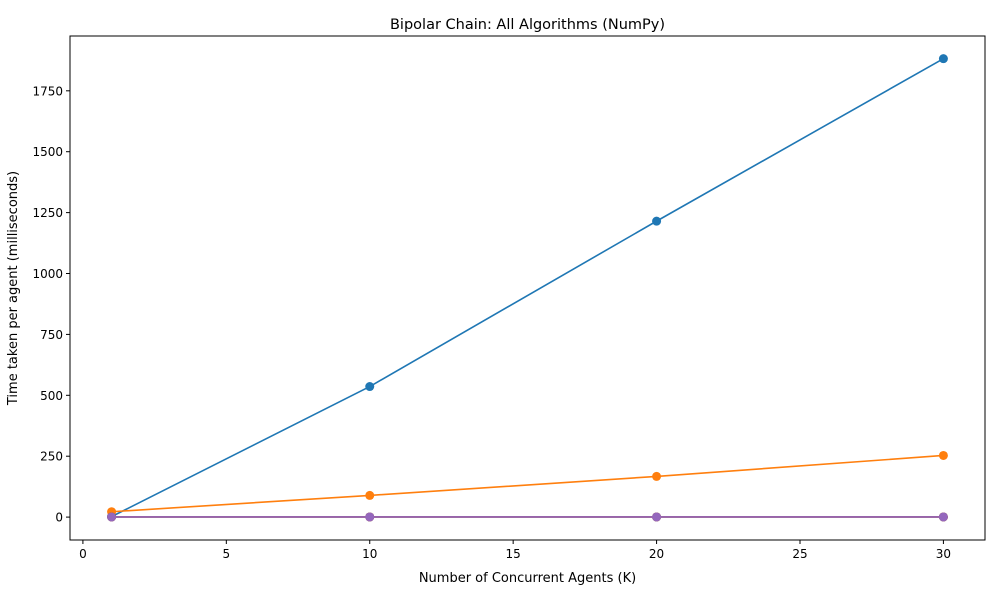  What do you see at coordinates (51, 396) in the screenshot?
I see `y-tick-label: 500` at bounding box center [51, 396].